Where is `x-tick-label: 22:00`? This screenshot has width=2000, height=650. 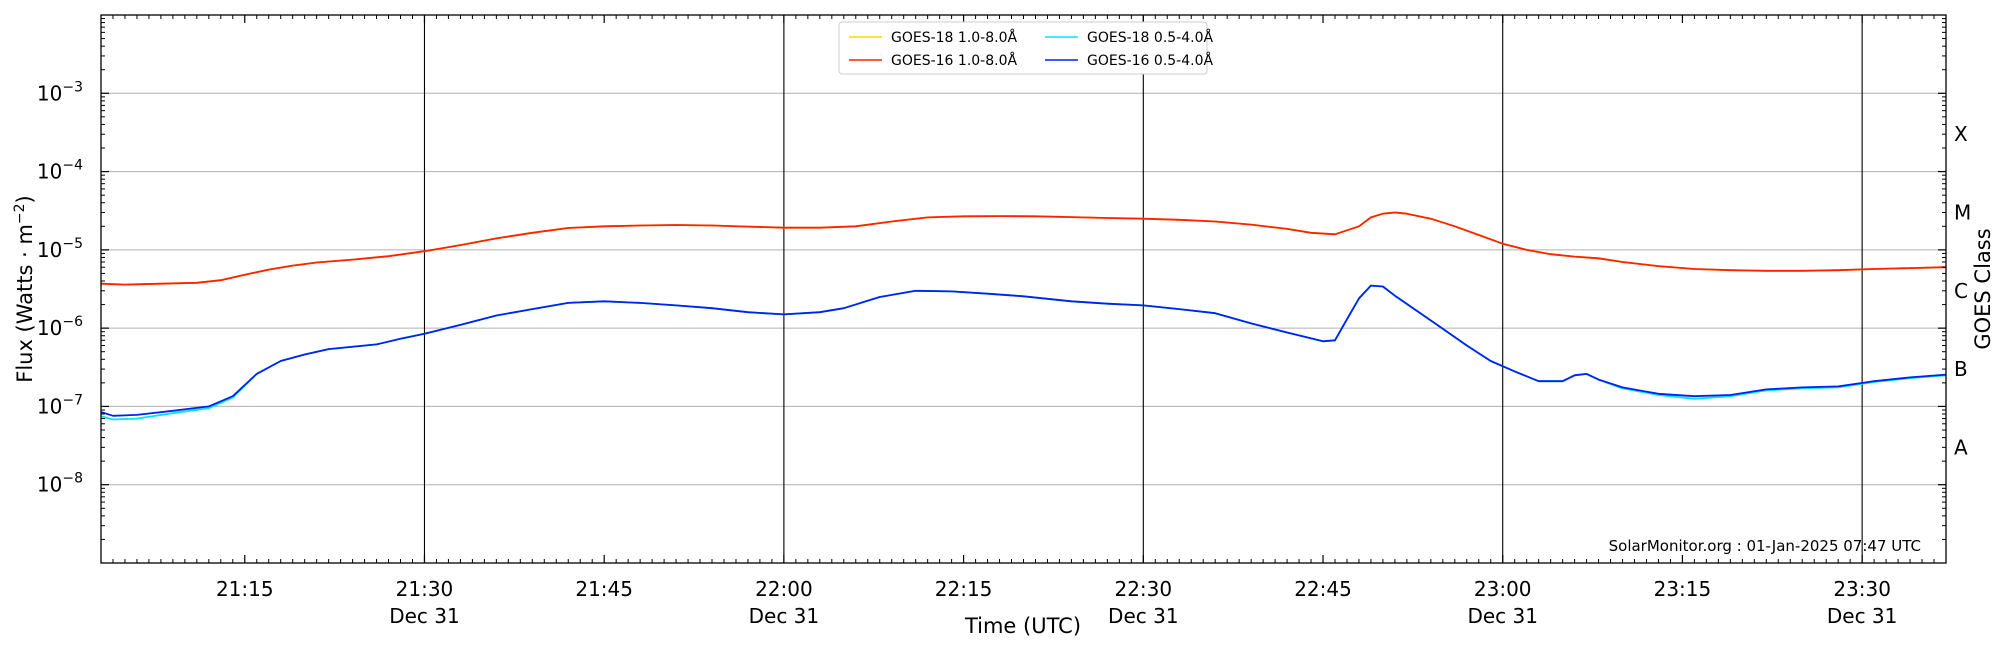 x-tick-label: 22:00 is located at coordinates (784, 589).